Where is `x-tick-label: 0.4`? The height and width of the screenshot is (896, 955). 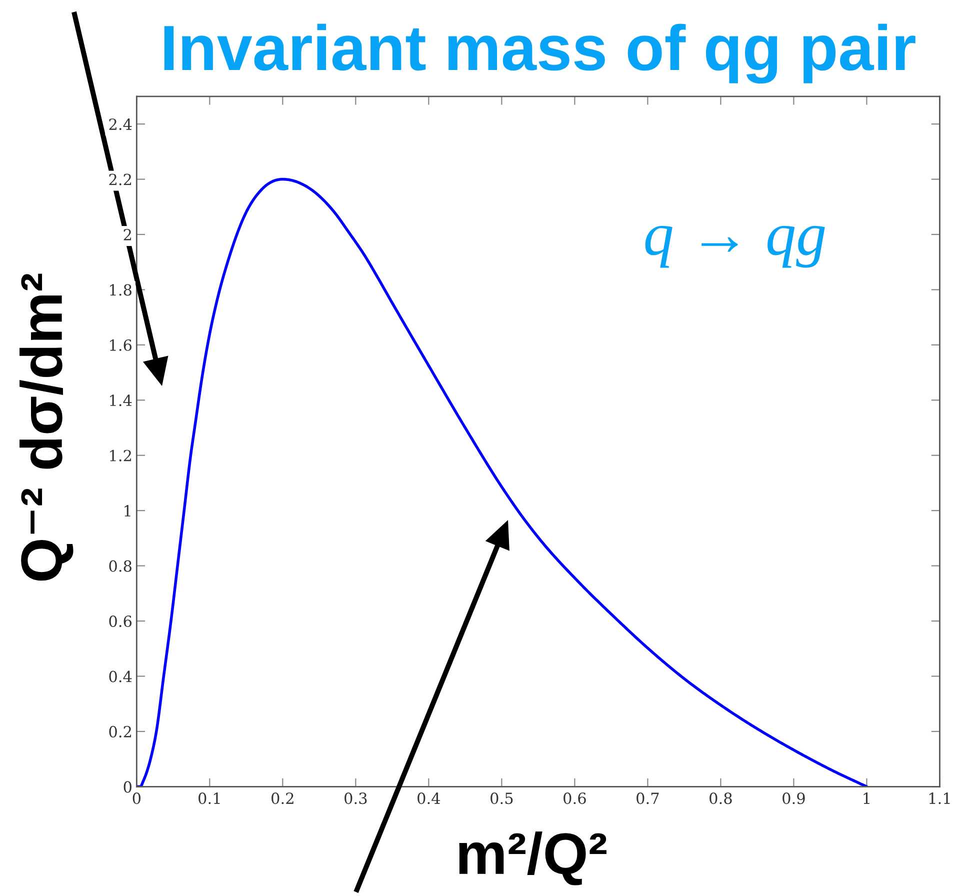 x-tick-label: 0.4 is located at coordinates (429, 798).